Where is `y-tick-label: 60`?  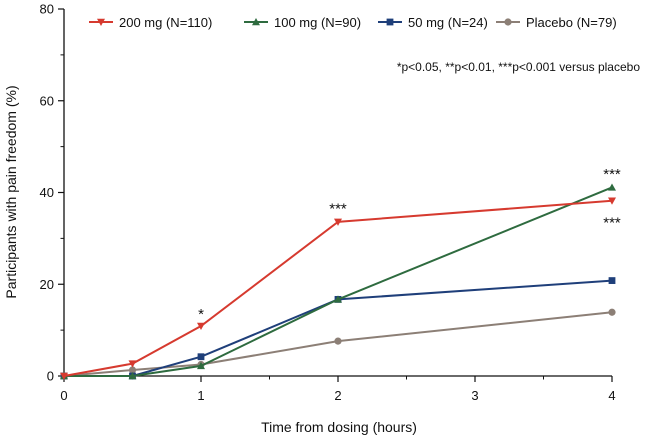
y-tick-label: 60 is located at coordinates (47, 100).